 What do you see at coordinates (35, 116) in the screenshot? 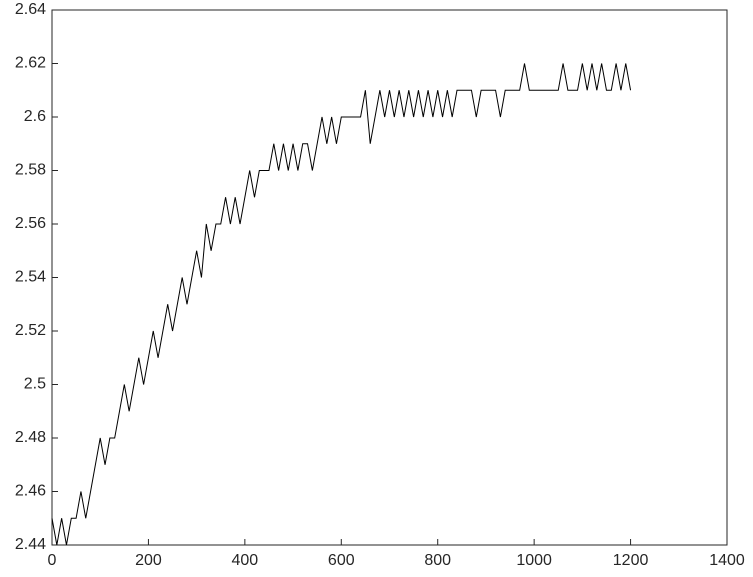
I see `y-tick-label: 2.6` at bounding box center [35, 116].